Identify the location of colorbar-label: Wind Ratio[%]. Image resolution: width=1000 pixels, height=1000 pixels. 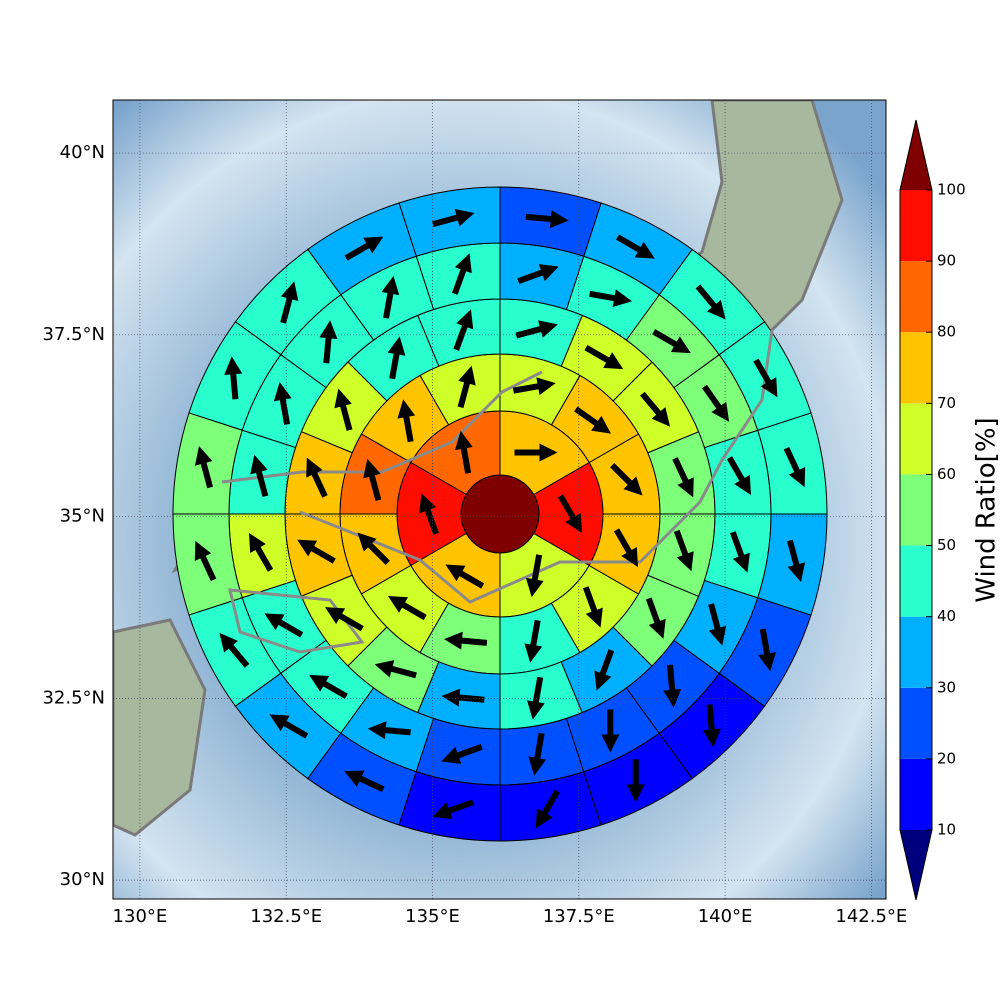
(986, 509).